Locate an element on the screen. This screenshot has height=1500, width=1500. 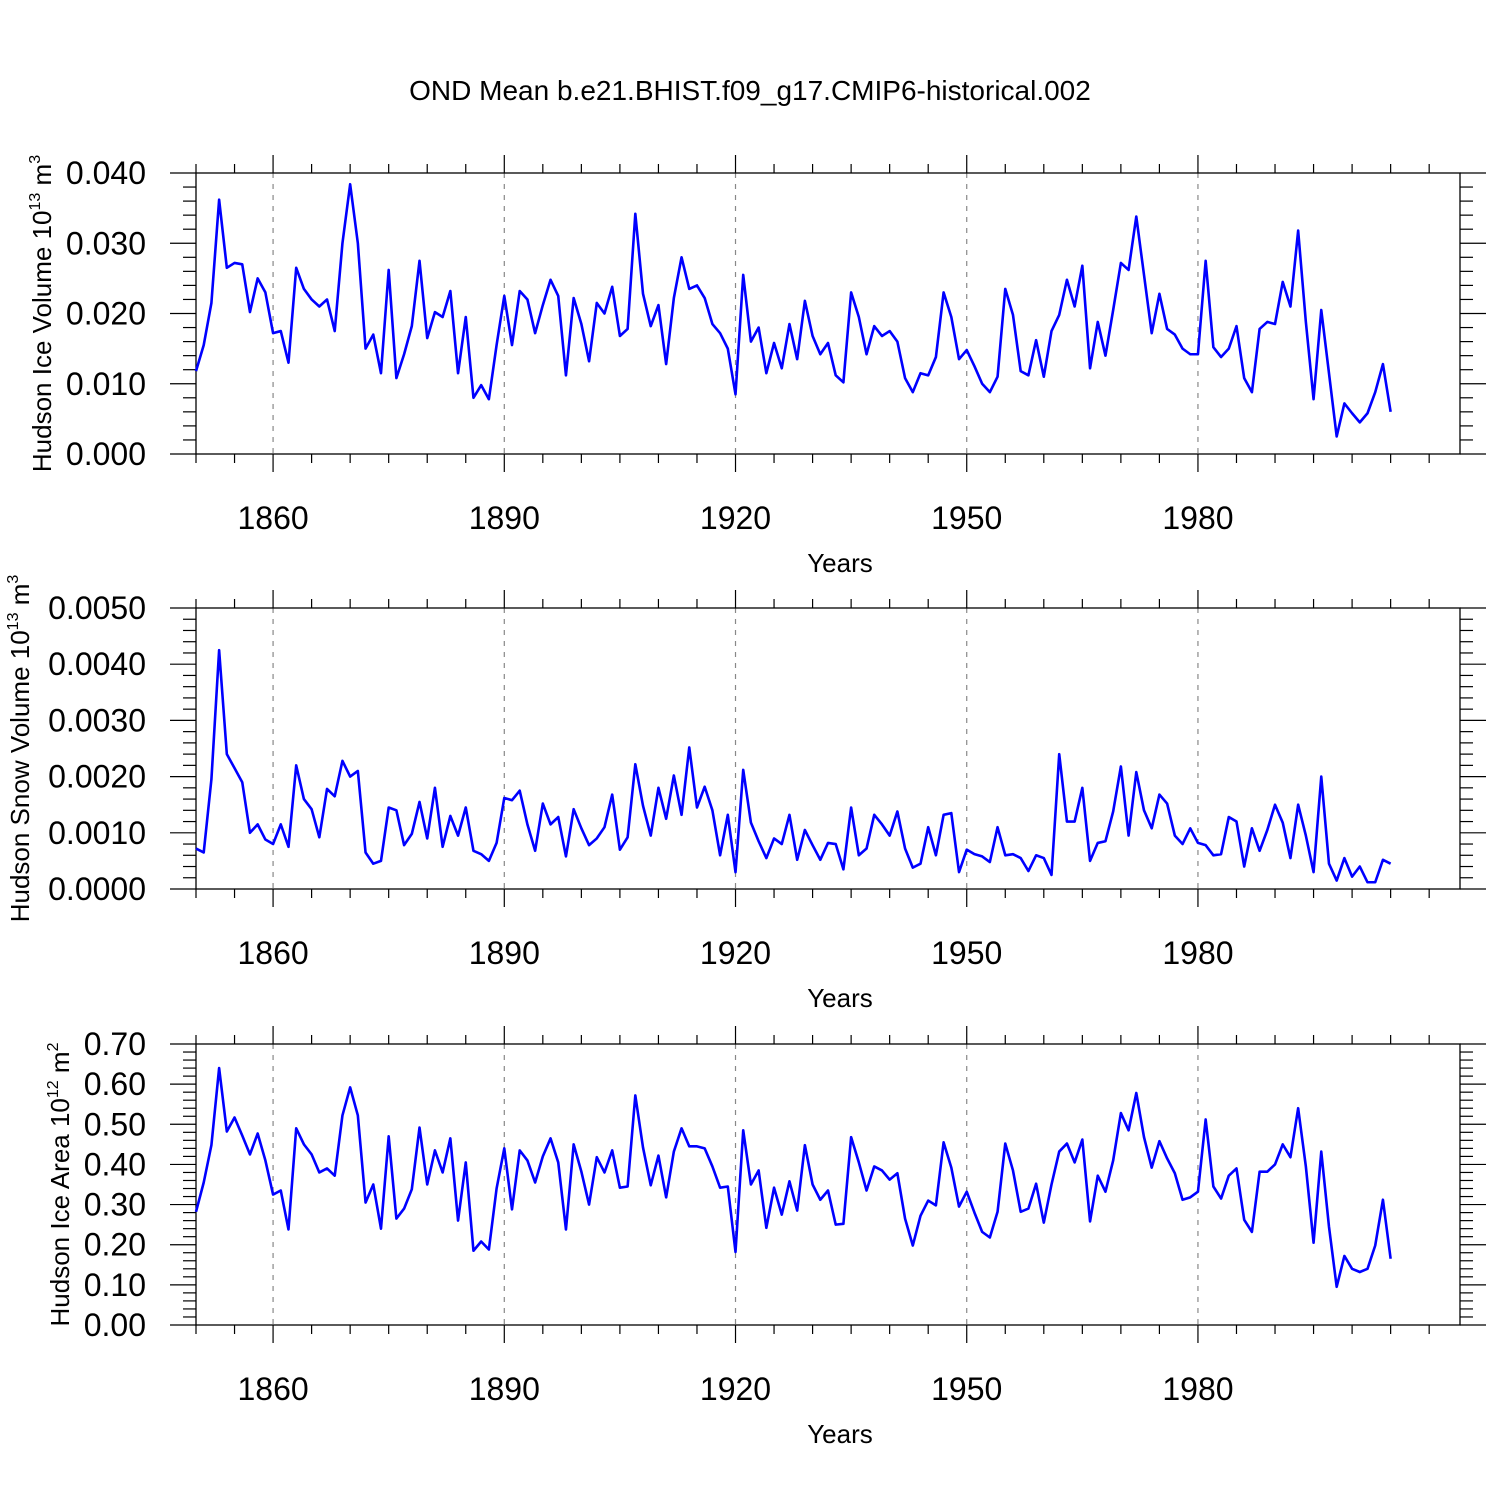
y-tick-label: 0.030 is located at coordinates (106, 243).